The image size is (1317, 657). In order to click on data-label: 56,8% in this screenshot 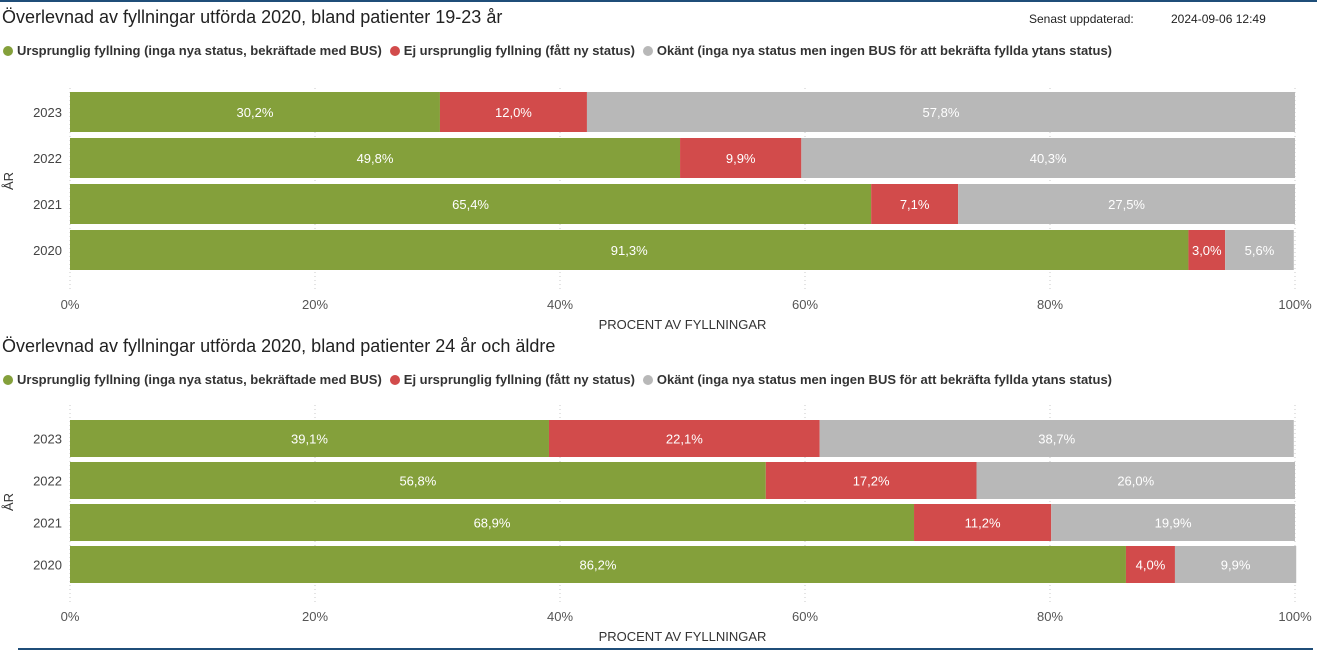, I will do `click(417, 481)`.